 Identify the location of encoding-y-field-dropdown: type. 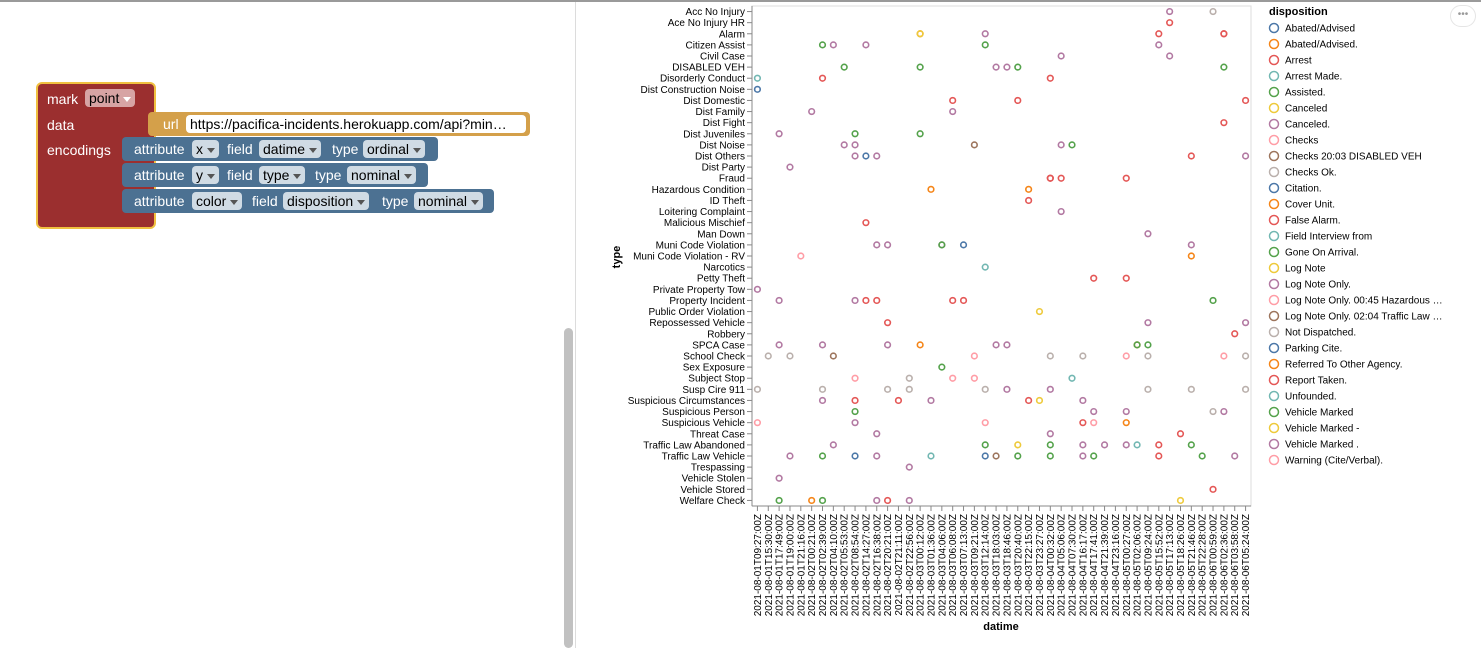
(282, 175).